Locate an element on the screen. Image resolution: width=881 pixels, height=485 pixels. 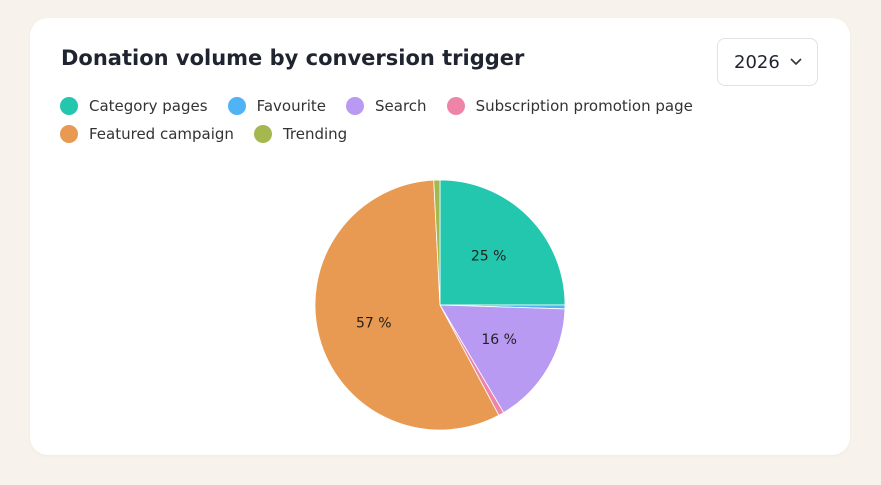
data-label: 25 % is located at coordinates (489, 256).